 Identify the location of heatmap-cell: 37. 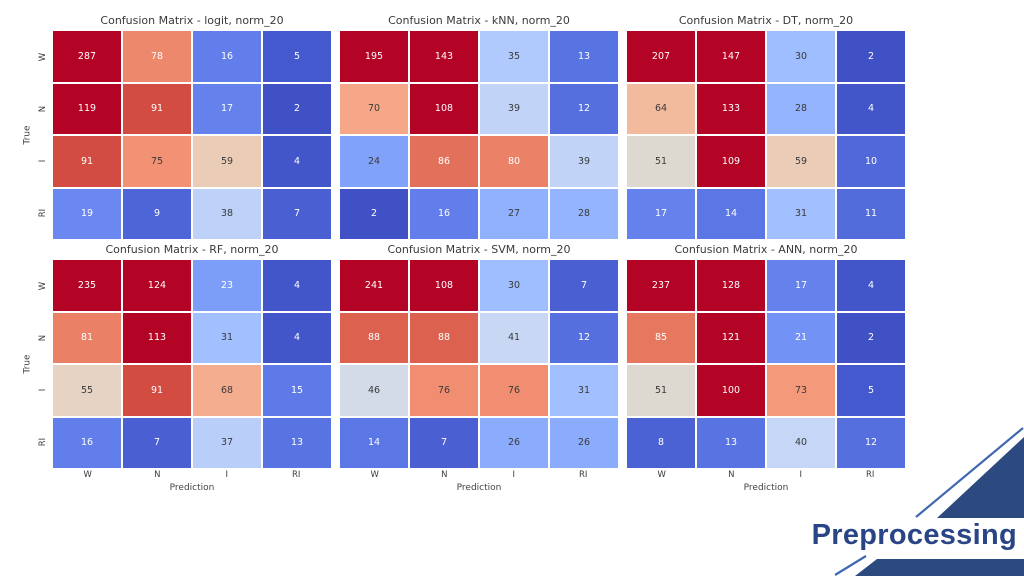
(227, 442).